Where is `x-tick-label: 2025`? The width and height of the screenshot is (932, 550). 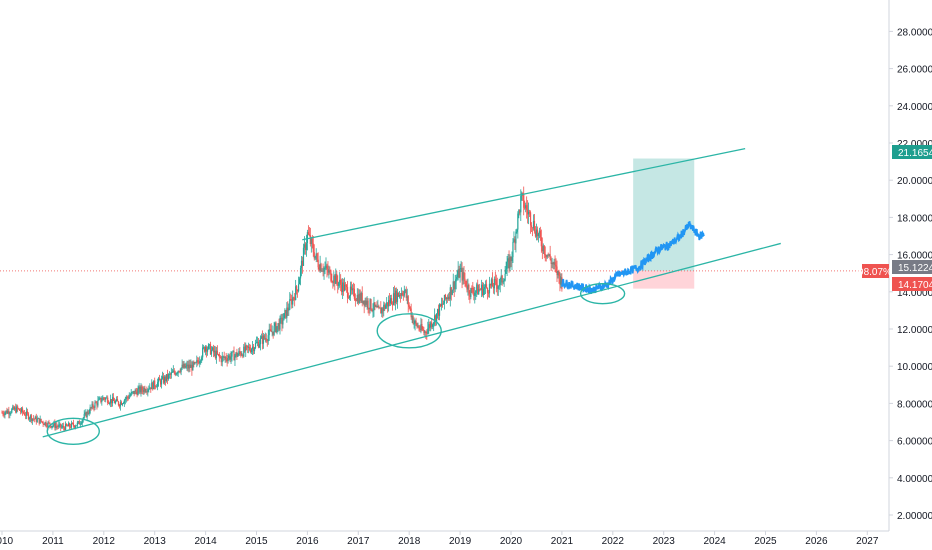 x-tick-label: 2025 is located at coordinates (765, 541).